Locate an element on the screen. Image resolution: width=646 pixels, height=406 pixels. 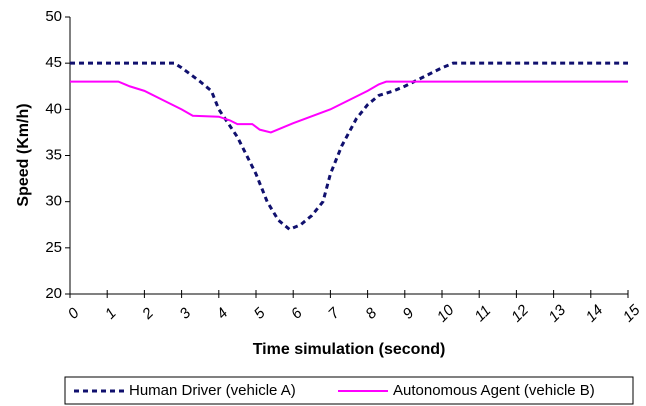
y-tick-label: 40 is located at coordinates (53, 108).